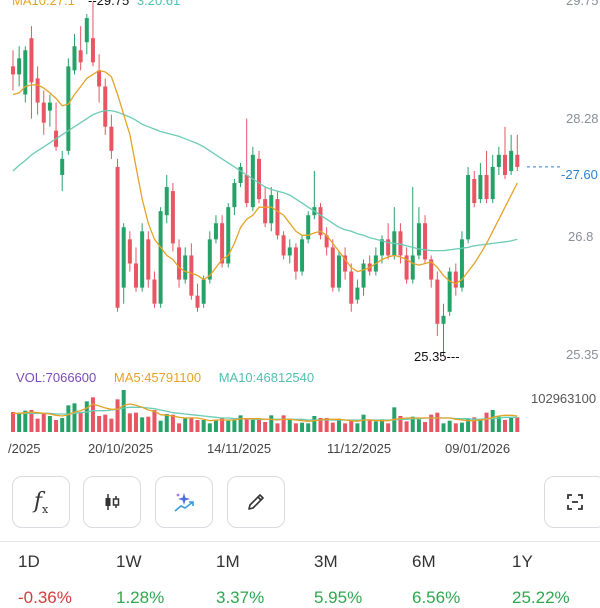 This screenshot has height=608, width=600. I want to click on date-tick: 20/10/2025, so click(121, 448).